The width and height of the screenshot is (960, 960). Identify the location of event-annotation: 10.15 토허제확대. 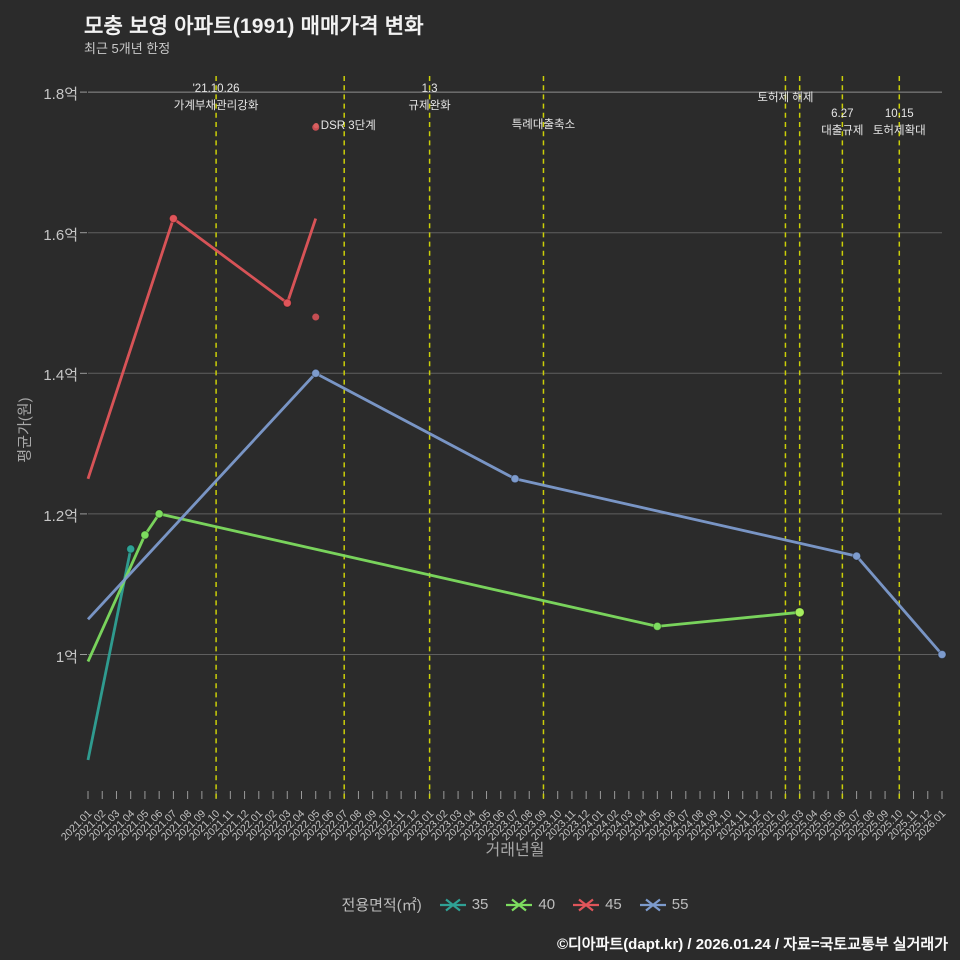
(899, 122).